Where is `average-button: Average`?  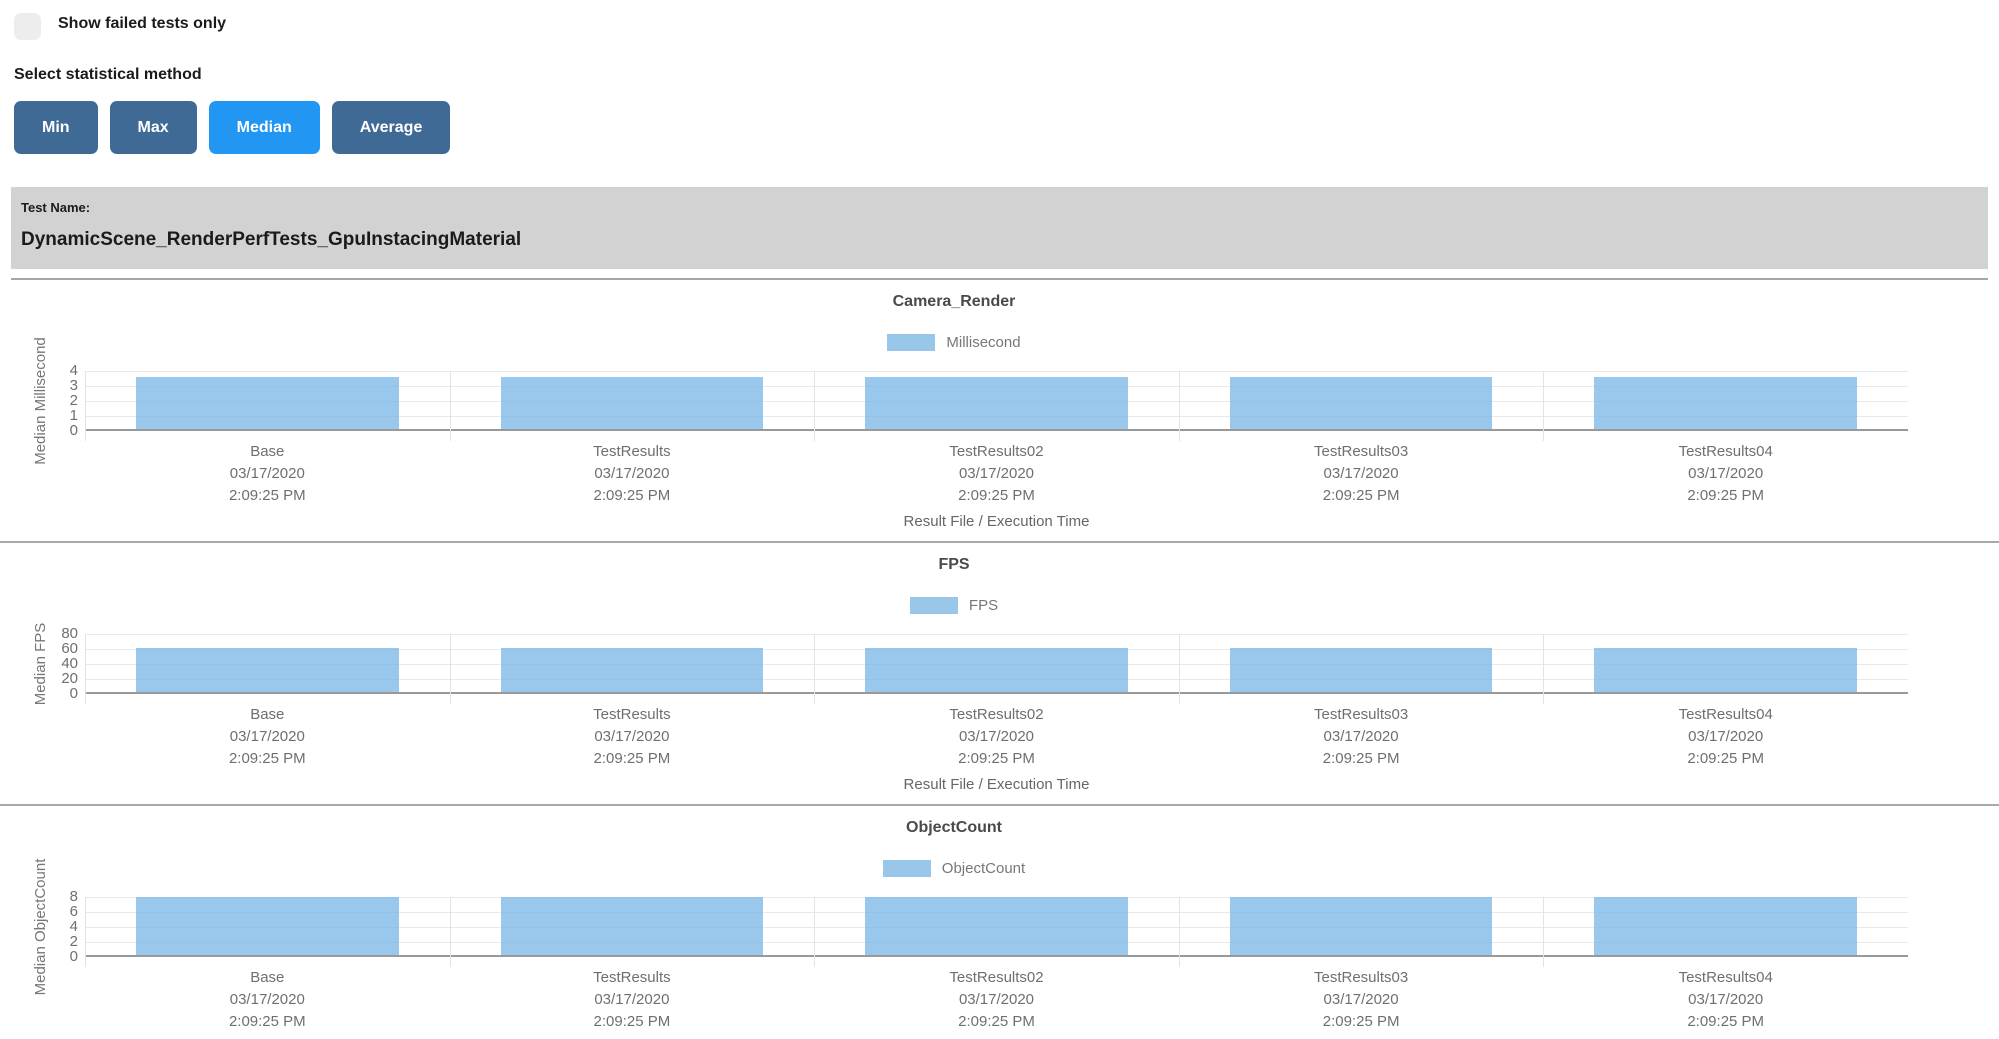
average-button: Average is located at coordinates (391, 127).